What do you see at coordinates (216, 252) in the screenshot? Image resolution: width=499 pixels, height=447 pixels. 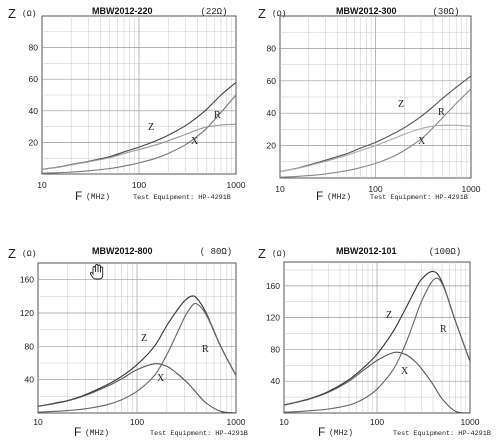 I see `impedance-rating: ( 80Ω)` at bounding box center [216, 252].